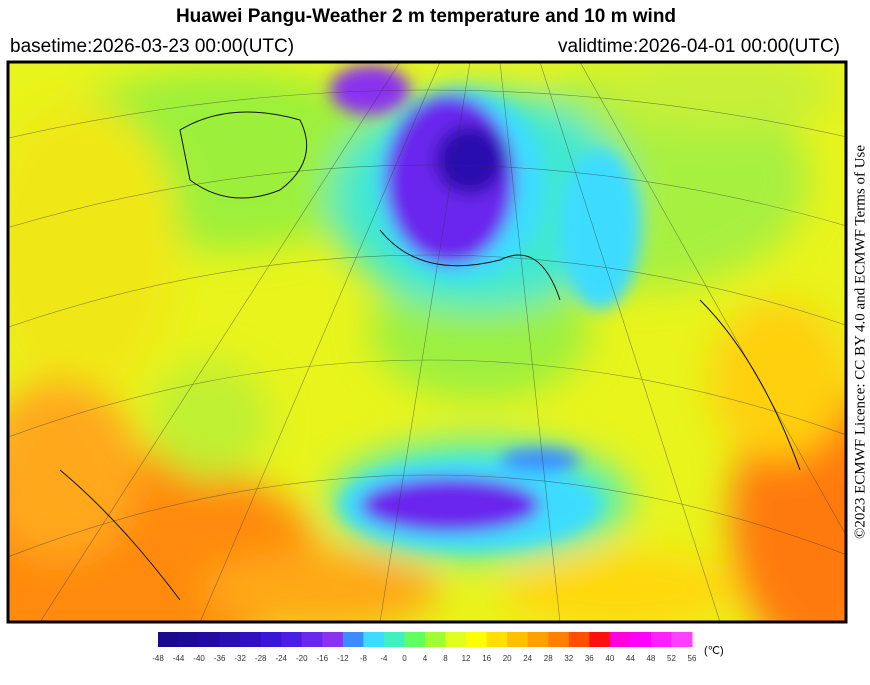  I want to click on colorbar-tick-label: 52, so click(671, 658).